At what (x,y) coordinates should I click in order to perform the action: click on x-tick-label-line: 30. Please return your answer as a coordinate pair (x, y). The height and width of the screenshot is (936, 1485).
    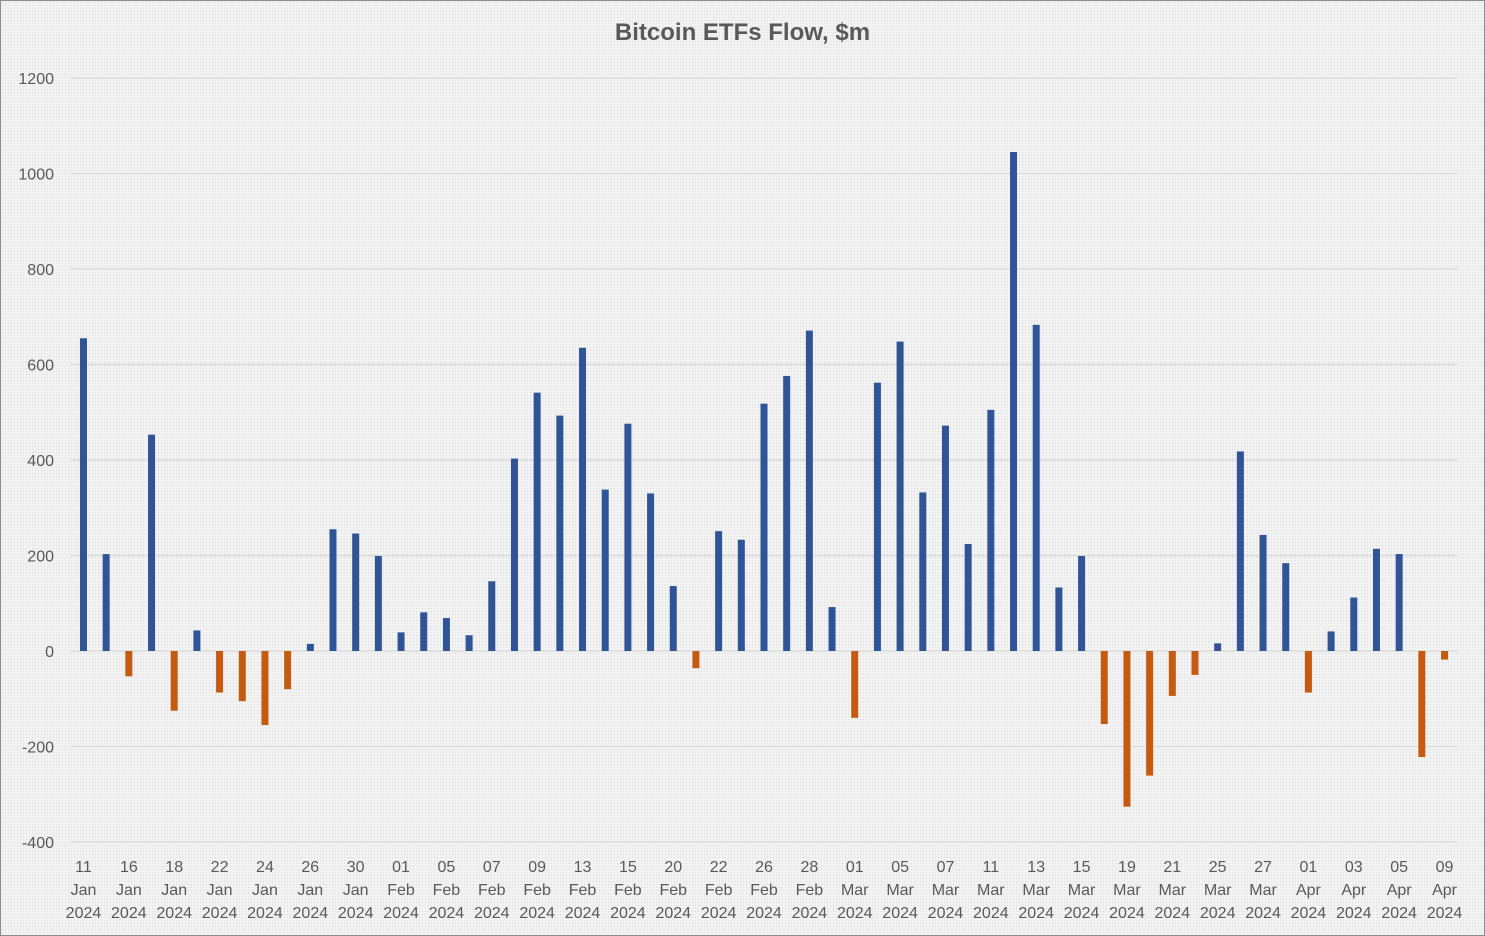
    Looking at the image, I should click on (356, 867).